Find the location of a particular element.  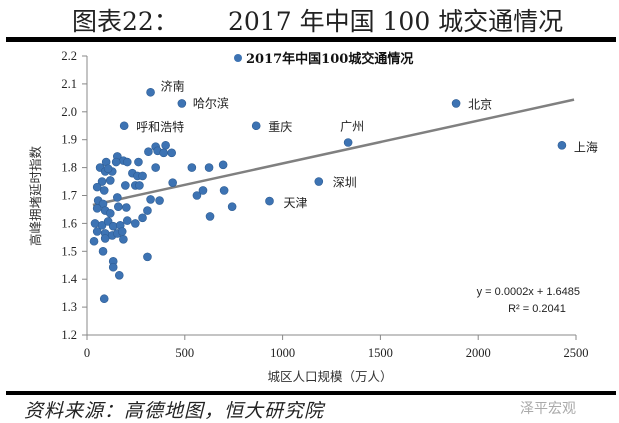

data-point-哈尔滨 is located at coordinates (182, 103).